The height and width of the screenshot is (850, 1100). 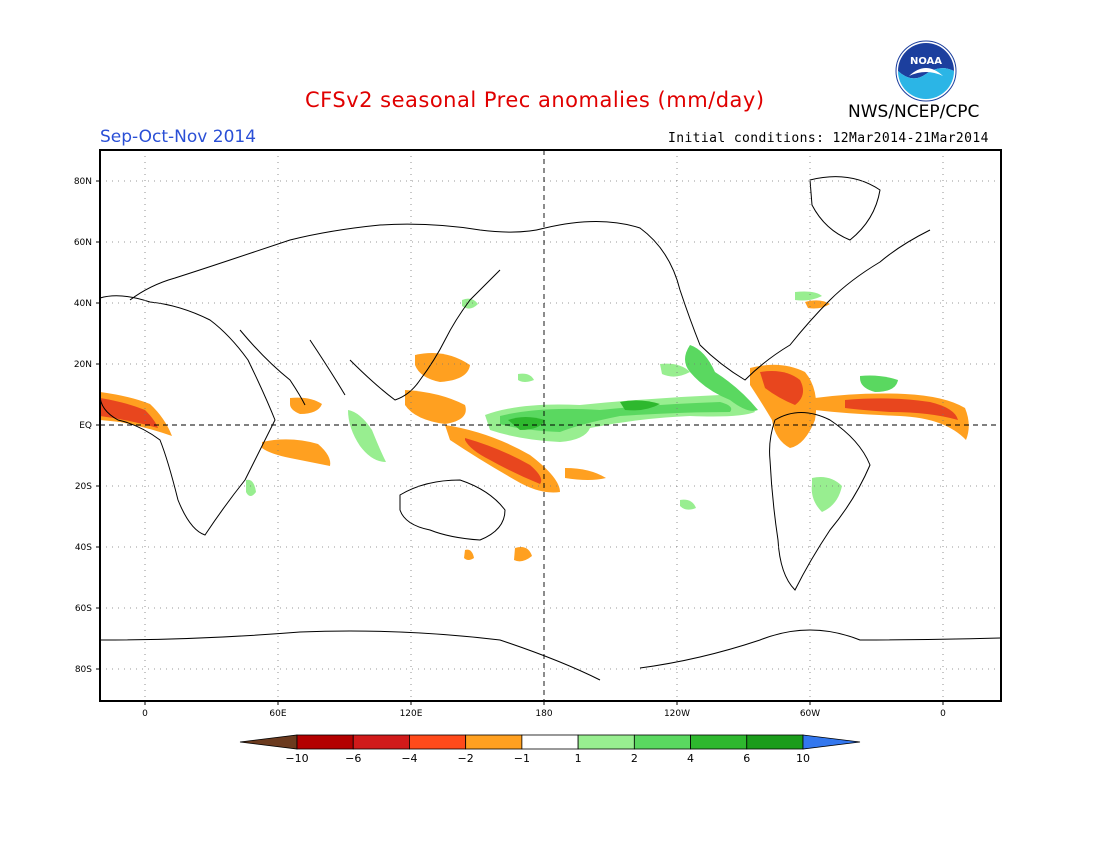 What do you see at coordinates (367, 436) in the screenshot?
I see `wet-region-indonesia-west` at bounding box center [367, 436].